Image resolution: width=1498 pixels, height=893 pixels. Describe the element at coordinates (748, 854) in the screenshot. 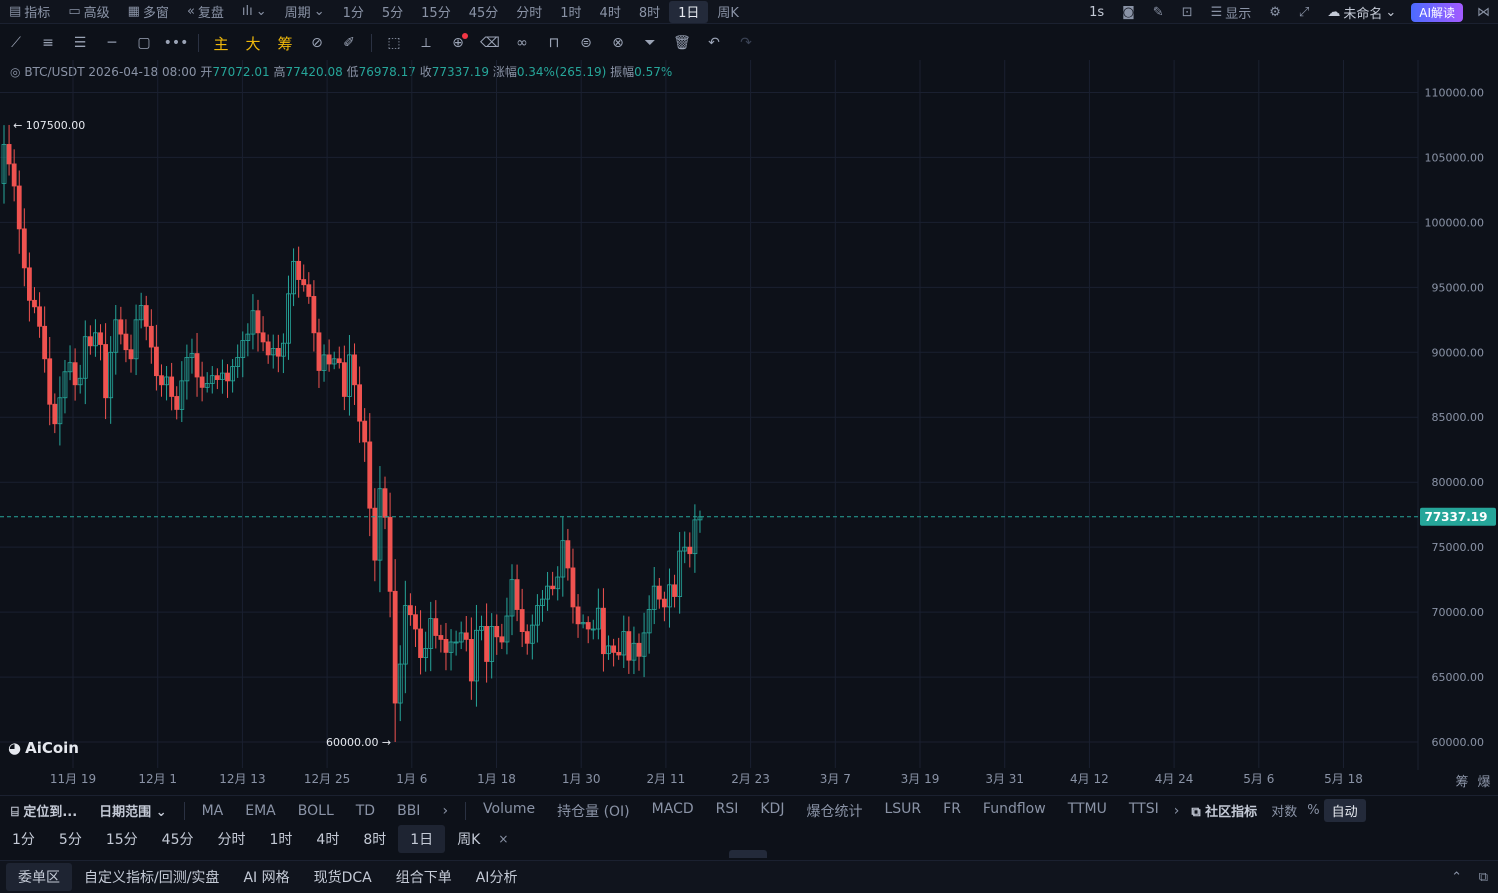

I see `panel-handle` at that location.